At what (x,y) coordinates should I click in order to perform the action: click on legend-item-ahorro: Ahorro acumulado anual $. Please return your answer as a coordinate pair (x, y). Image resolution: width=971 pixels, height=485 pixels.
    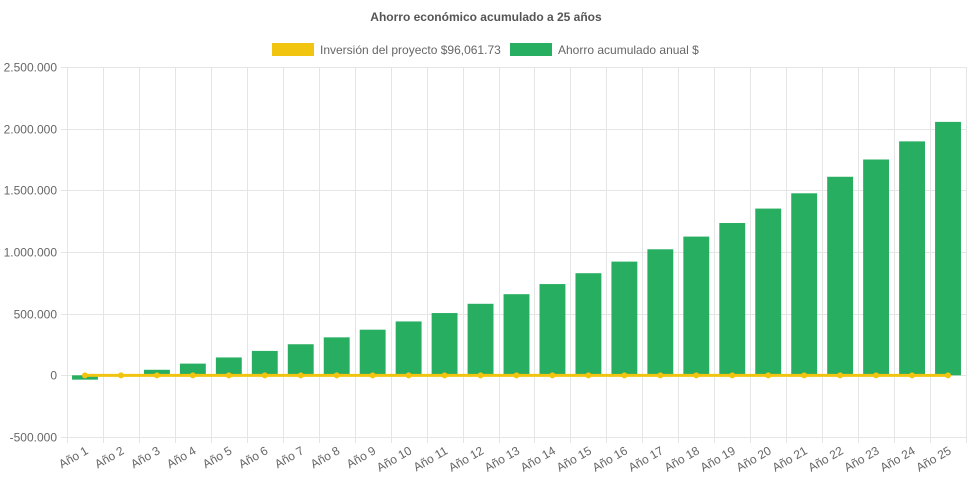
    Looking at the image, I should click on (604, 50).